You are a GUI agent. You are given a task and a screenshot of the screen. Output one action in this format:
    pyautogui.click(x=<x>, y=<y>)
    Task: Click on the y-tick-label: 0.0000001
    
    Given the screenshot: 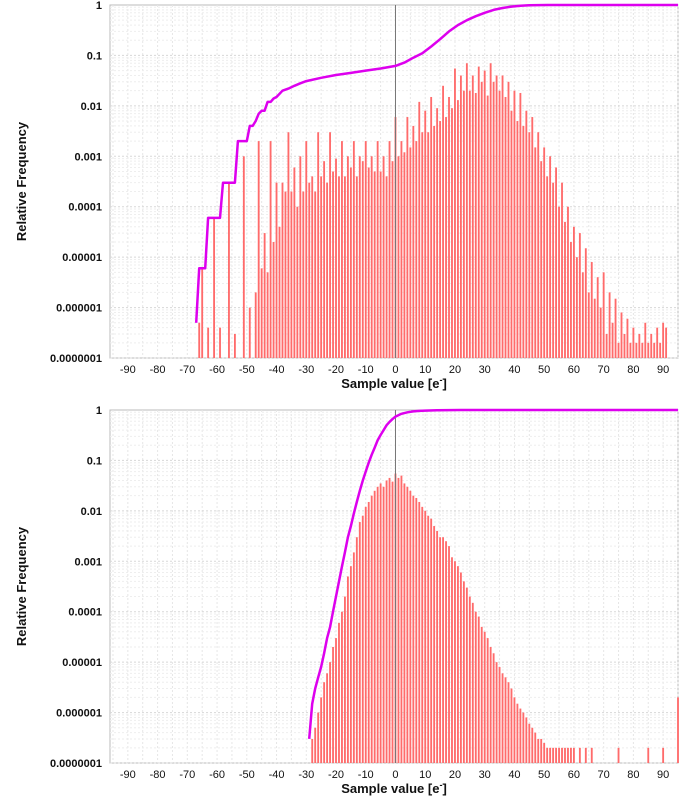 What is the action you would take?
    pyautogui.click(x=76, y=764)
    